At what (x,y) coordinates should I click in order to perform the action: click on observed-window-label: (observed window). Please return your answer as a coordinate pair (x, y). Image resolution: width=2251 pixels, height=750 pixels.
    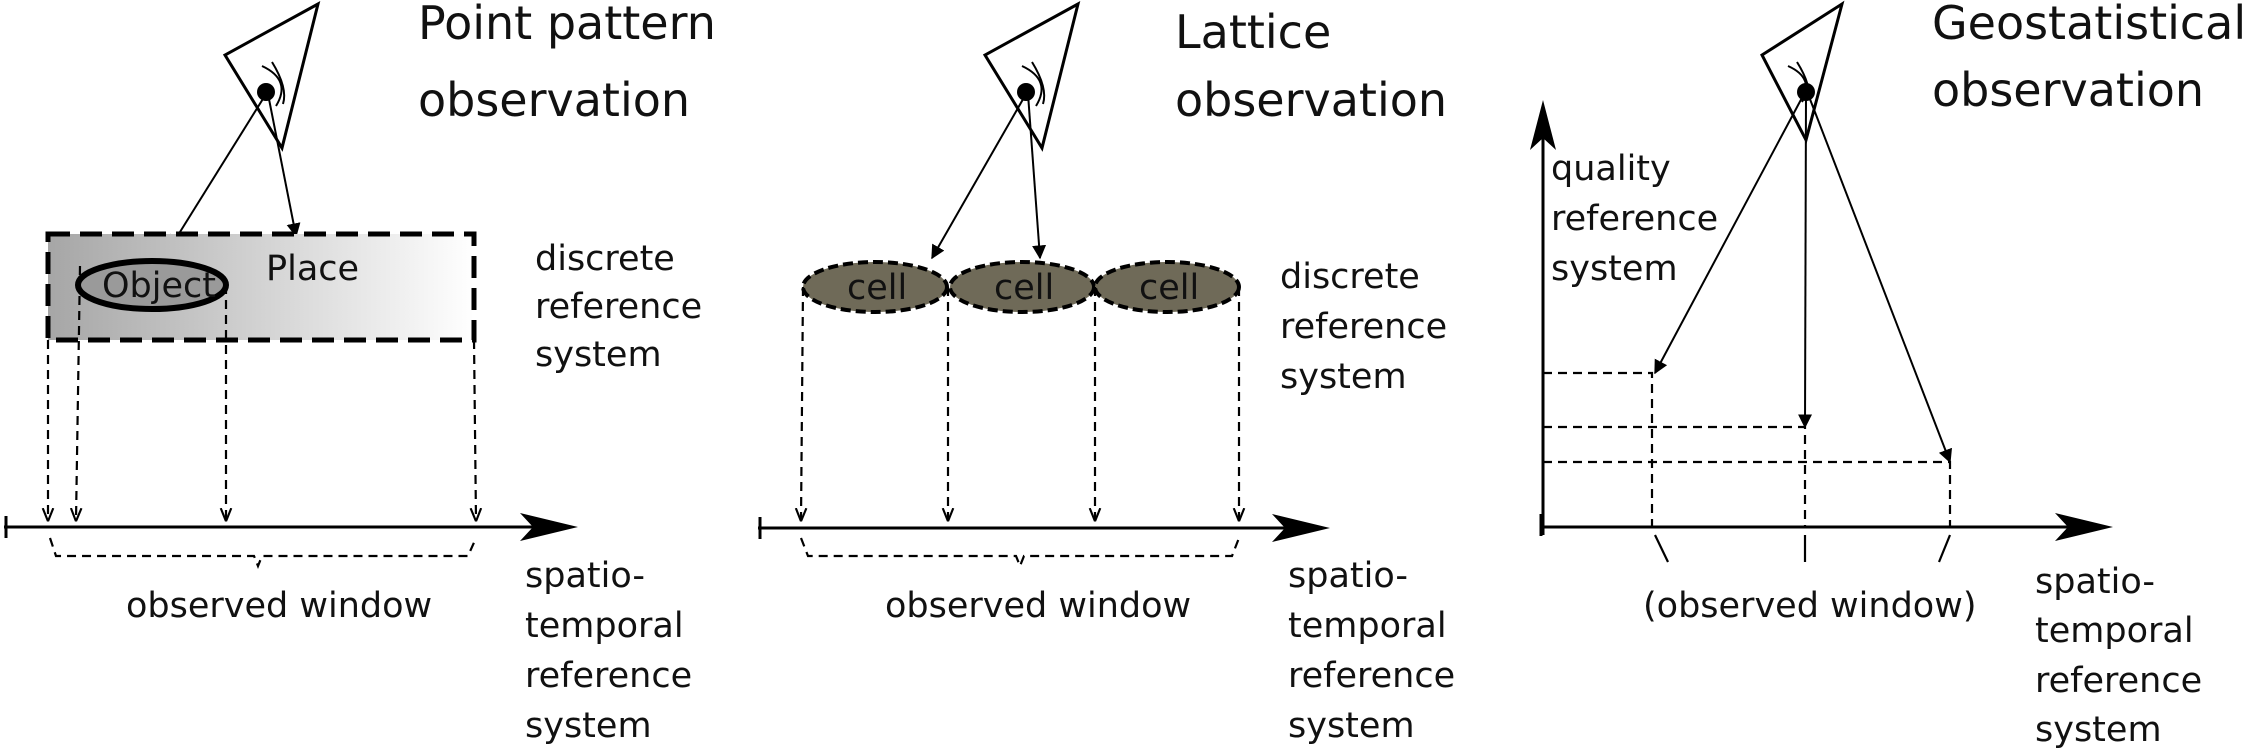
    Looking at the image, I should click on (1809, 606).